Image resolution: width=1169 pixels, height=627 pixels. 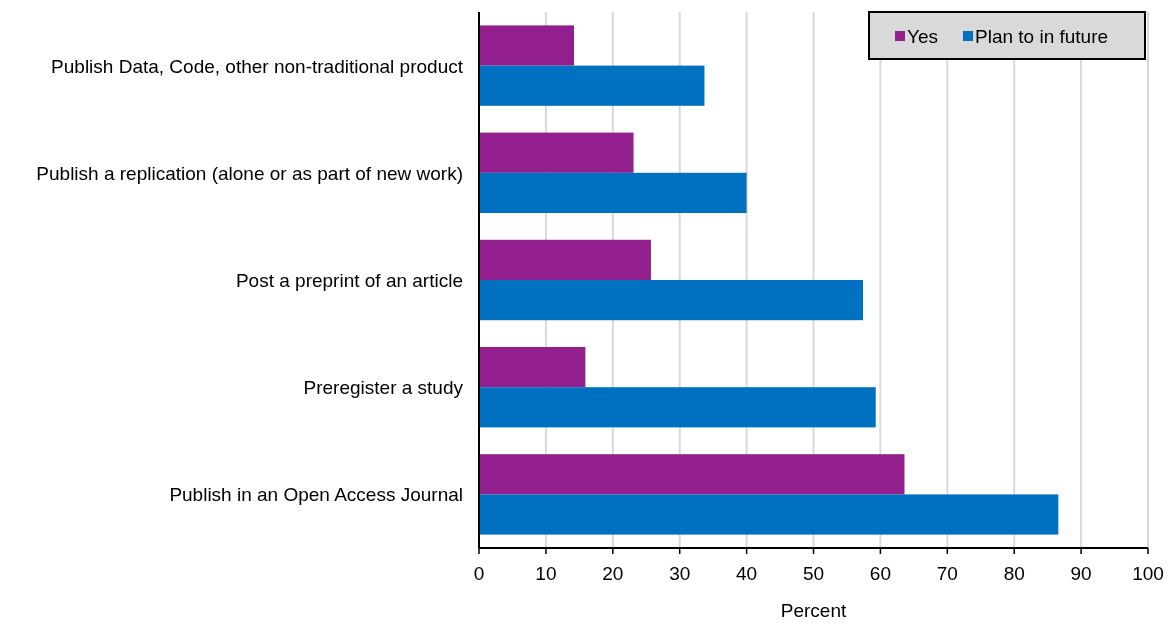 What do you see at coordinates (613, 573) in the screenshot?
I see `x-tick-label: 20` at bounding box center [613, 573].